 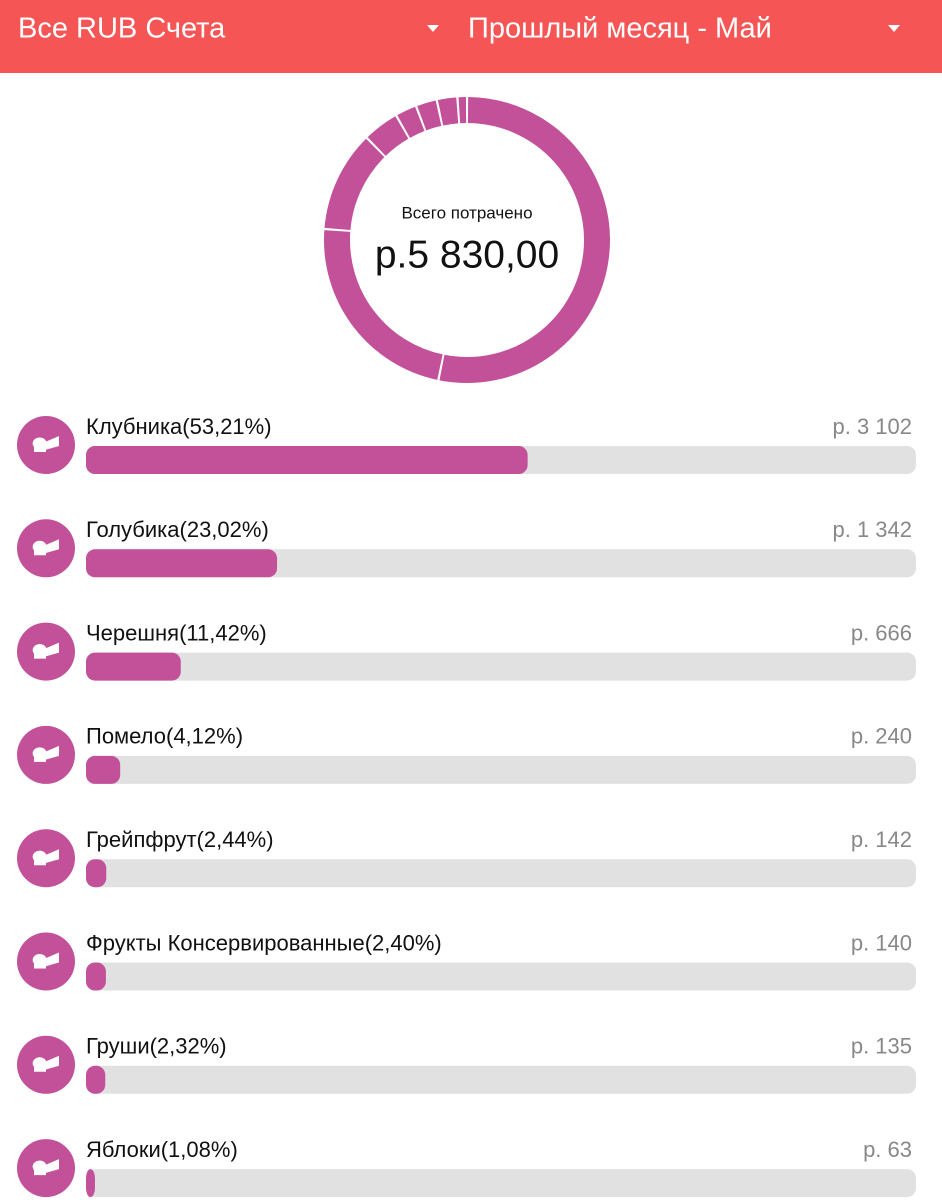 I want to click on category-row: Фрукты Консервированные(2,40%) р. 140, so click(x=466, y=960).